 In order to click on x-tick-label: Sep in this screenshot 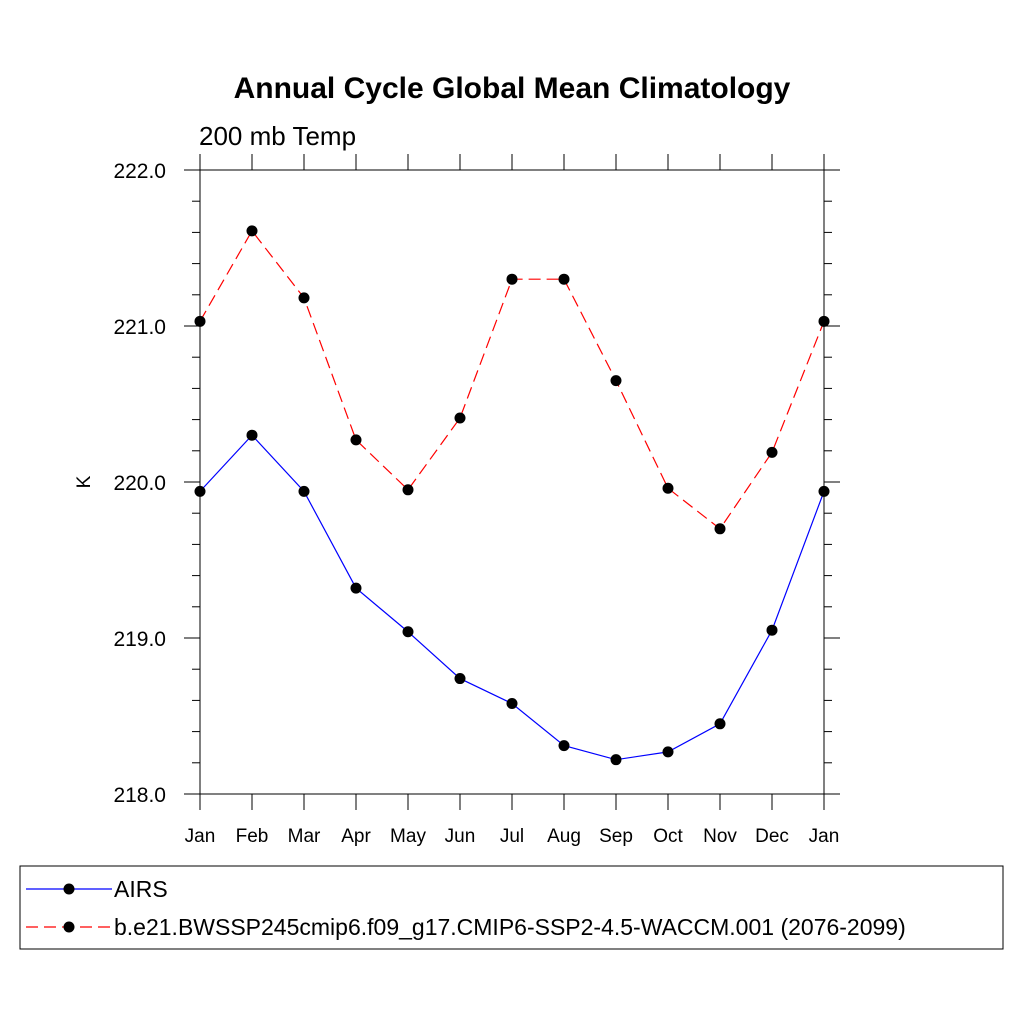, I will do `click(616, 836)`.